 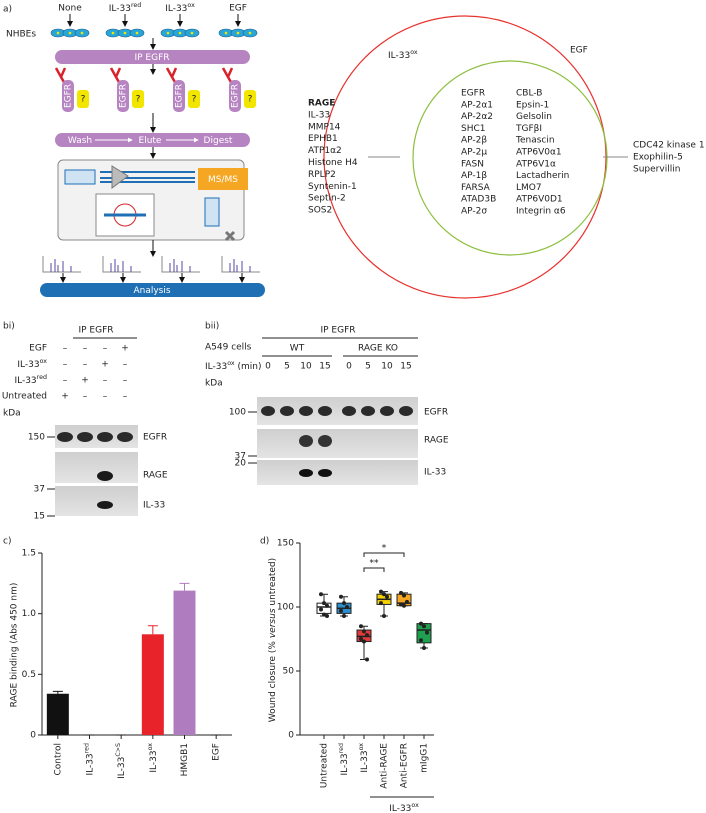 I want to click on y-tick-label: 0, so click(x=291, y=736).